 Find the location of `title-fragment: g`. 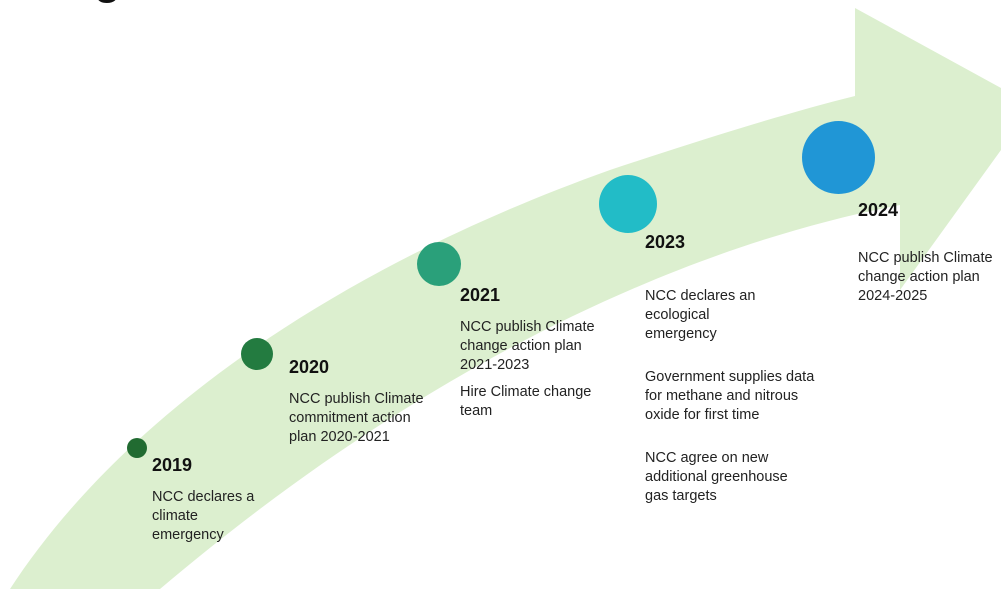

title-fragment: g is located at coordinates (107, 2).